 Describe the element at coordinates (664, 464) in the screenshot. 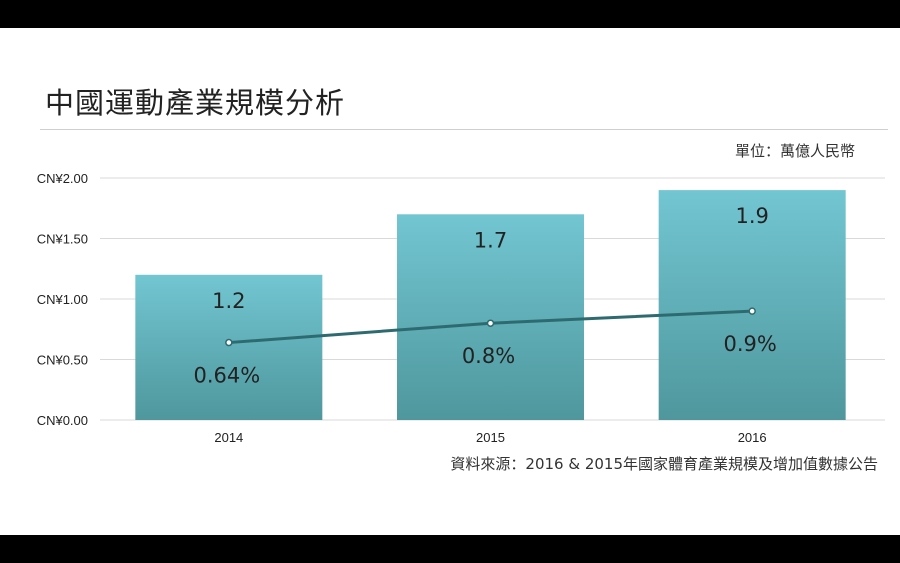

I see `source-label: 資料來源：2016 & 2015年國家體育產業規模及增加值數據公告` at that location.